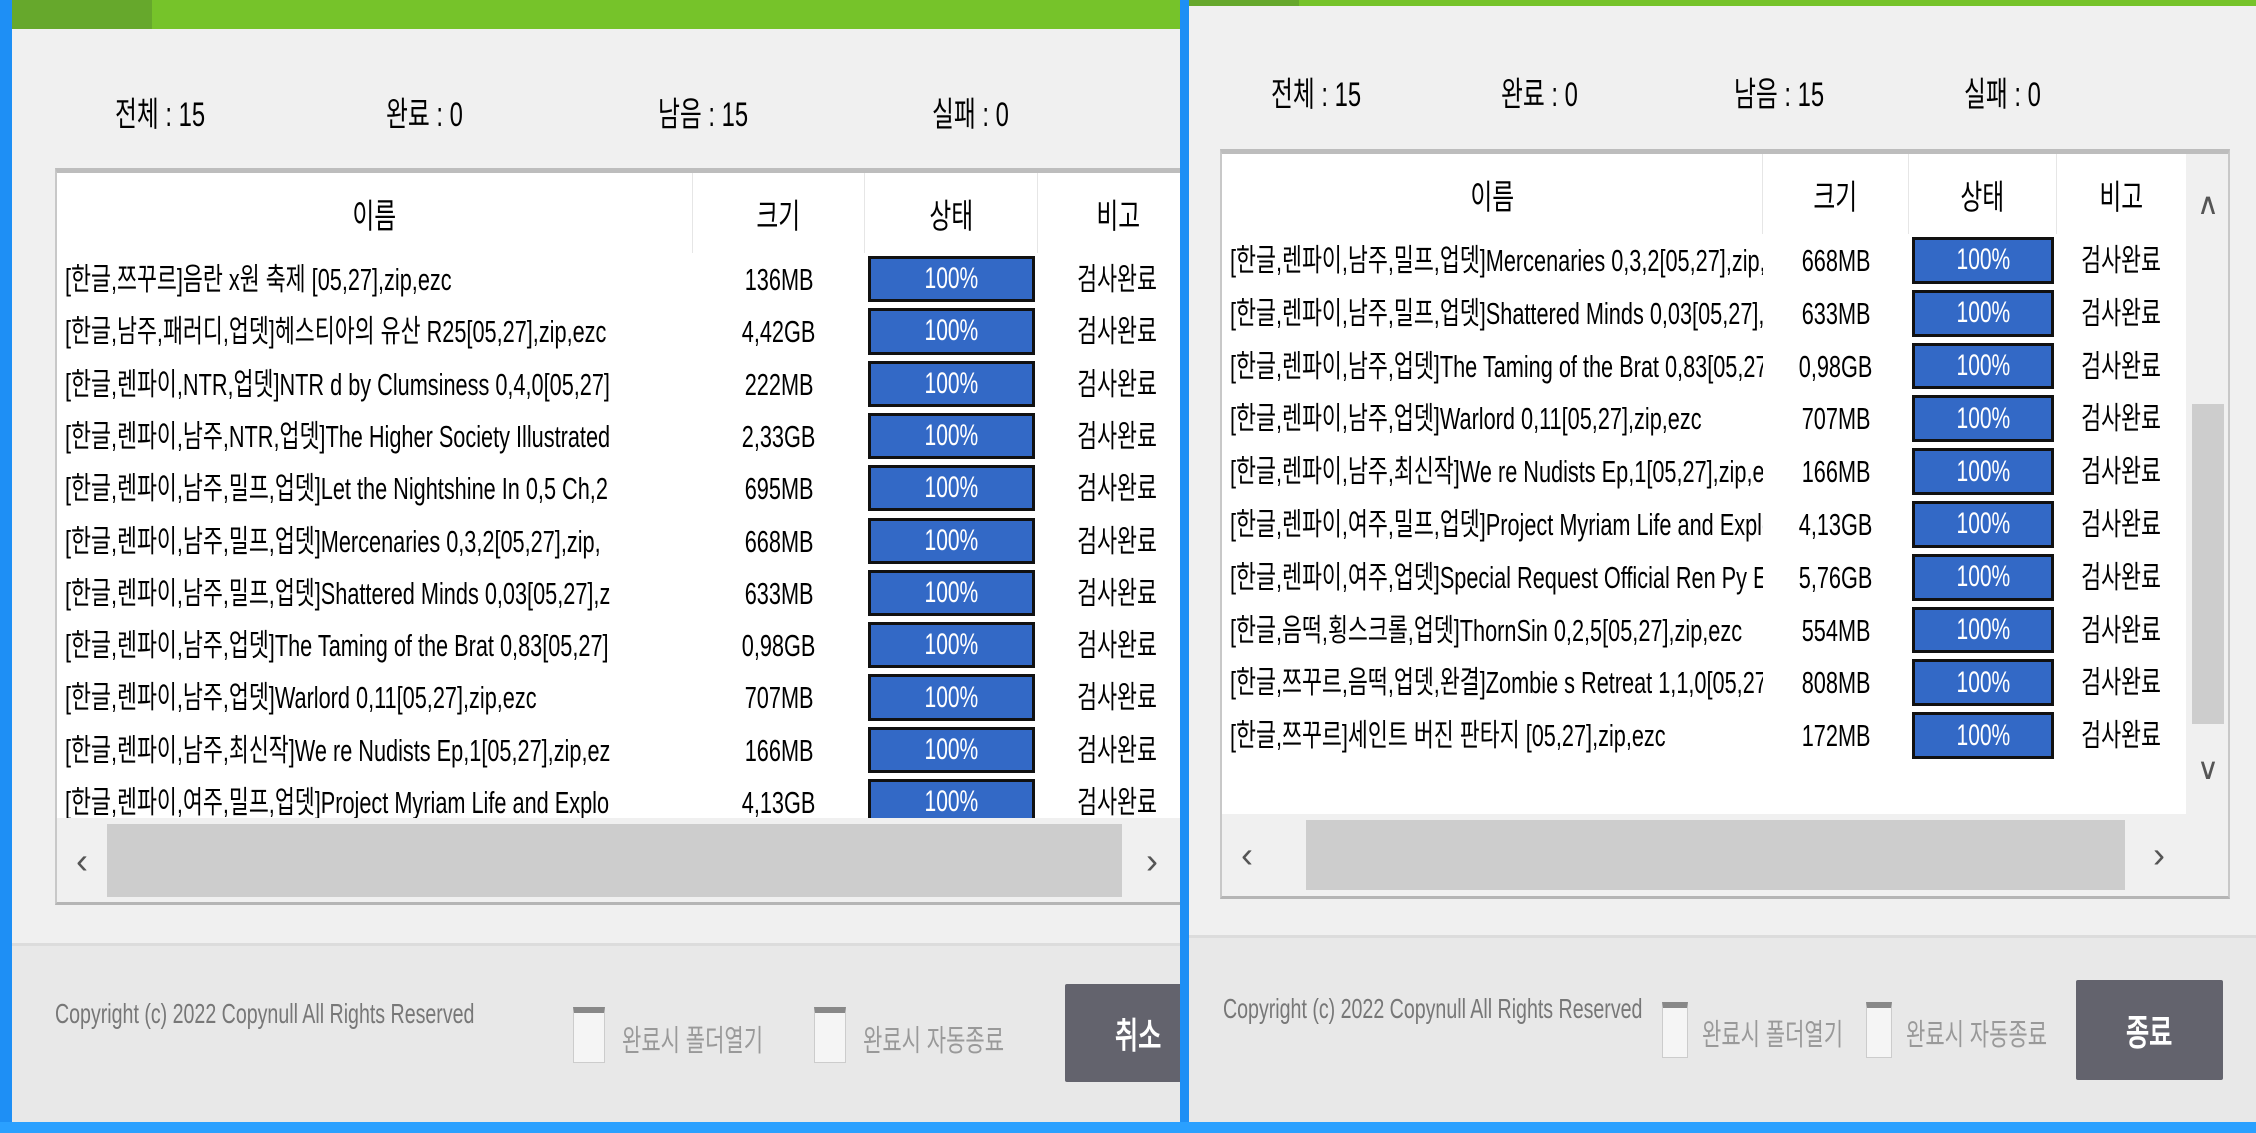 Image resolution: width=2256 pixels, height=1133 pixels. I want to click on file-size: 695MB, so click(779, 489).